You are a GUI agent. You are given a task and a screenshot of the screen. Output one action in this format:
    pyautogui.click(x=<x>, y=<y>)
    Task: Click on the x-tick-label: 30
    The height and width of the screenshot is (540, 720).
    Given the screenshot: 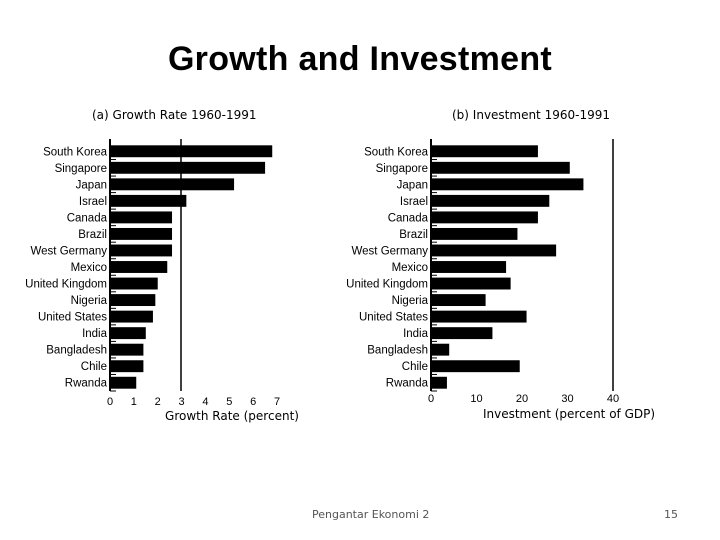 What is the action you would take?
    pyautogui.click(x=567, y=399)
    